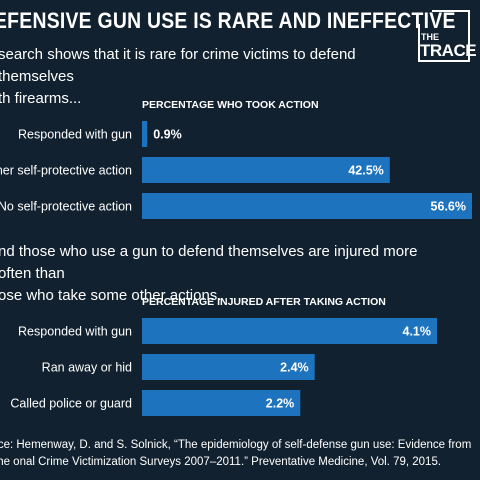 The height and width of the screenshot is (480, 480). Describe the element at coordinates (66, 207) in the screenshot. I see `category-label-0-2: No self-protective action` at that location.